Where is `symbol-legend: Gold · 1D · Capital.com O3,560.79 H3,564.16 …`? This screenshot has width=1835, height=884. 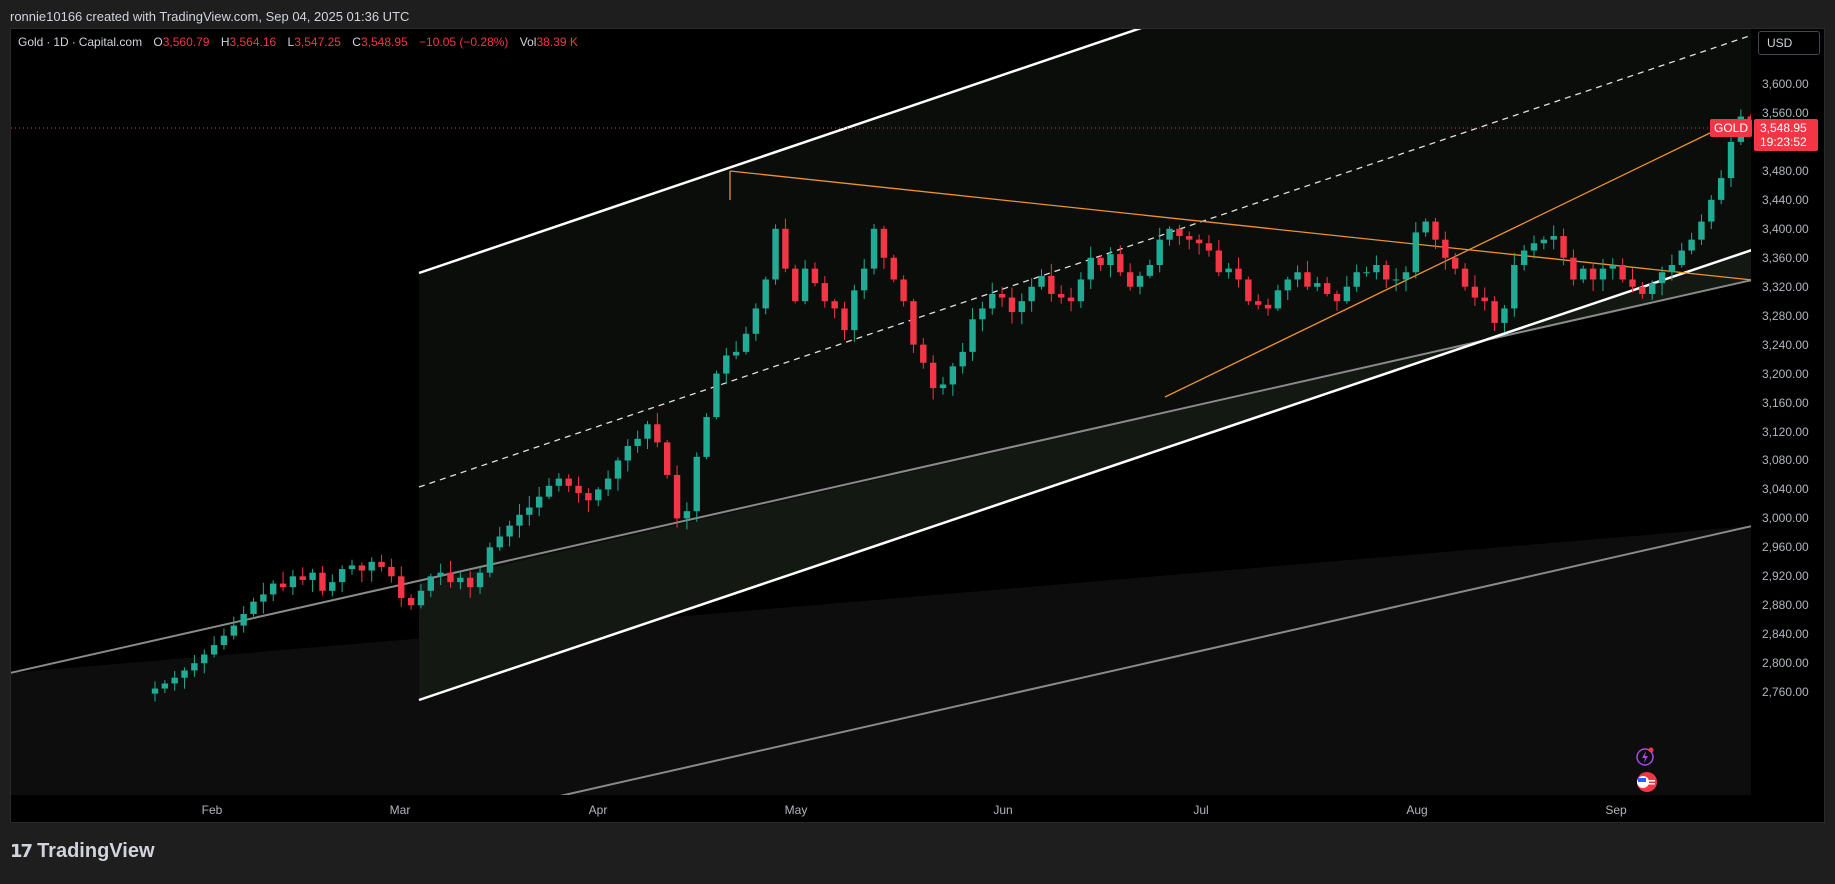
symbol-legend: Gold · 1D · Capital.com O3,560.79 H3,564.16 … is located at coordinates (298, 42).